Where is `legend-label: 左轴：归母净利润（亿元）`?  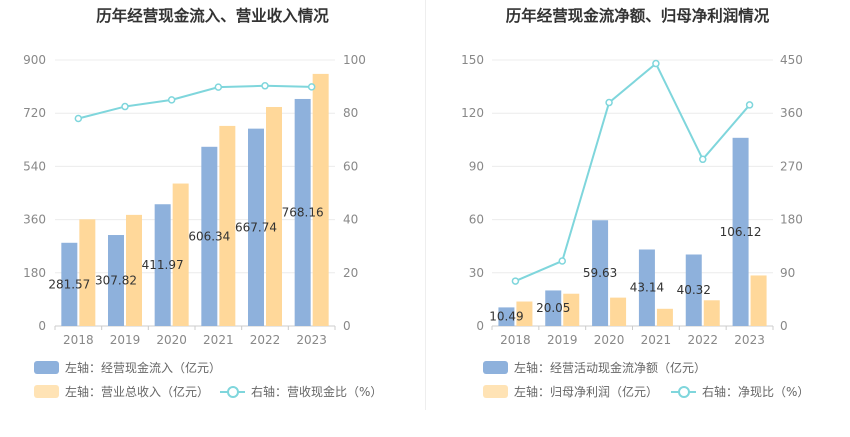 legend-label: 左轴：归母净利润（亿元） is located at coordinates (586, 392).